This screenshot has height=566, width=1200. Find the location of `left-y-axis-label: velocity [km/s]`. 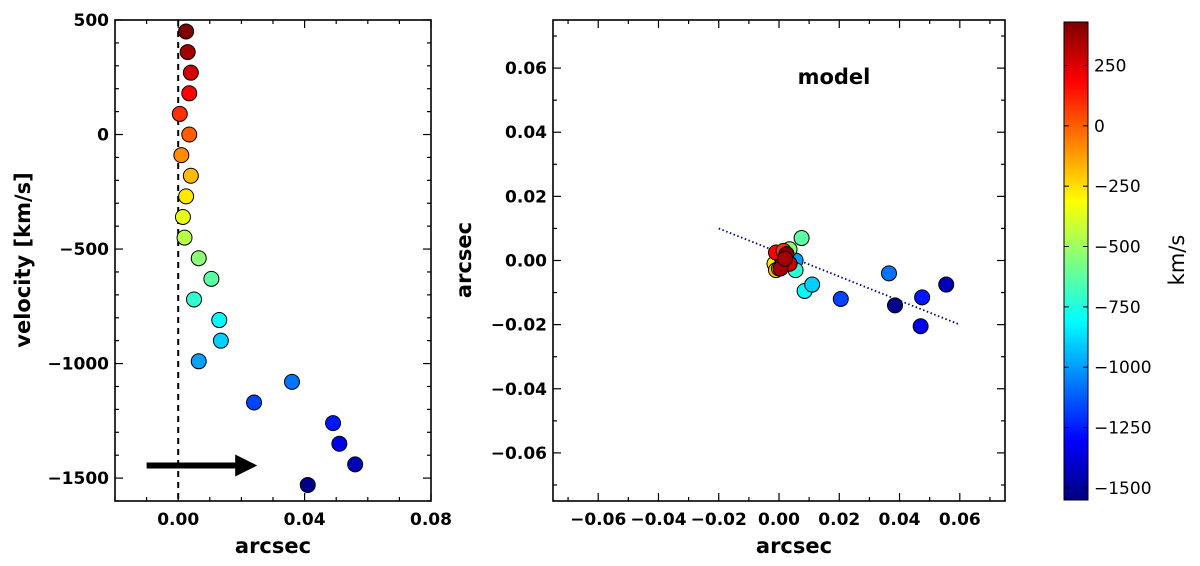

left-y-axis-label: velocity [km/s] is located at coordinates (23, 259).